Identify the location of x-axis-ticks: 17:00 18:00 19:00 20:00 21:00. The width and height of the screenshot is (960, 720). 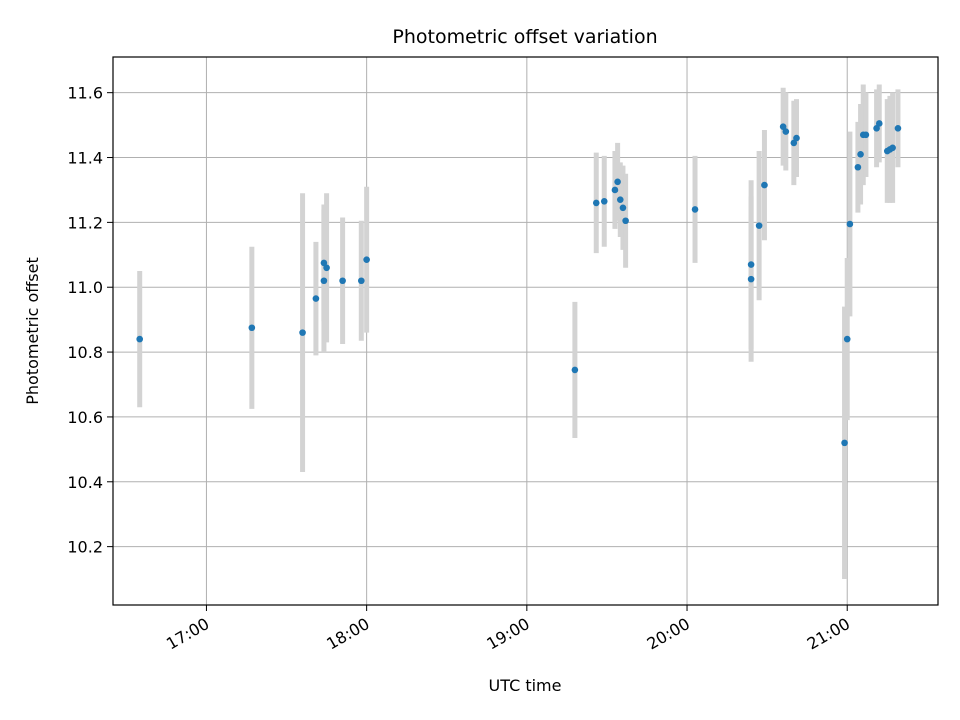
(508, 629).